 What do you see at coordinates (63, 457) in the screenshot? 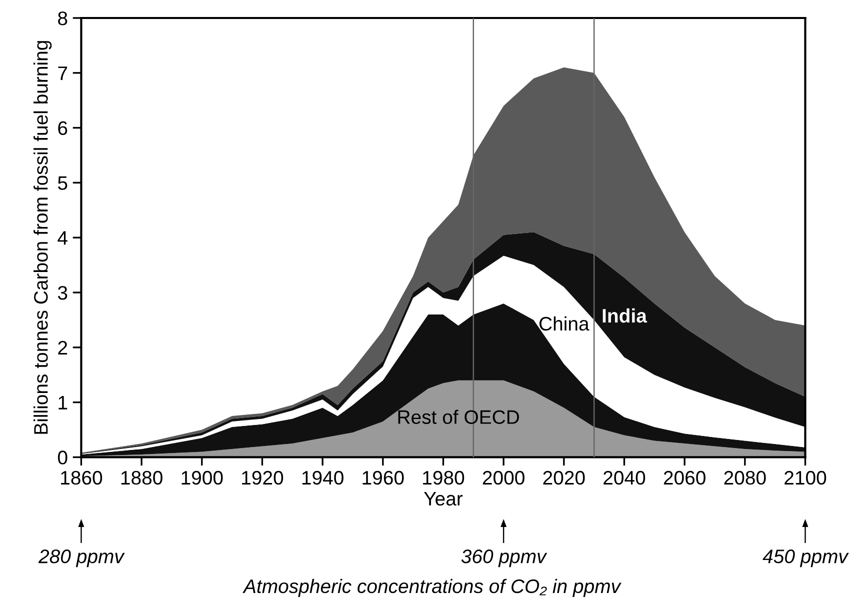
I see `y-tick-label: 0` at bounding box center [63, 457].